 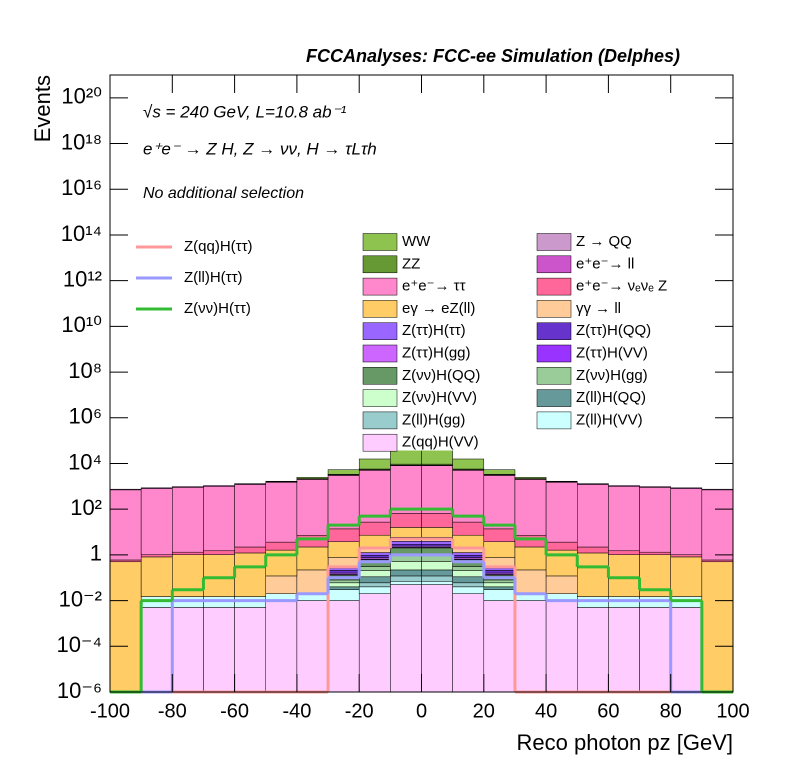 I want to click on legend-label: Z(qq)H(VV), so click(x=440, y=442).